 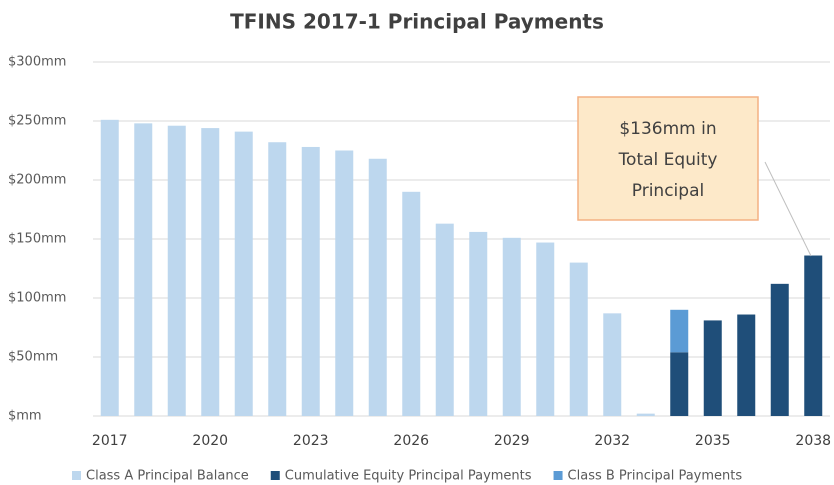 What do you see at coordinates (667, 129) in the screenshot?
I see `annotation-text: $136mm in` at bounding box center [667, 129].